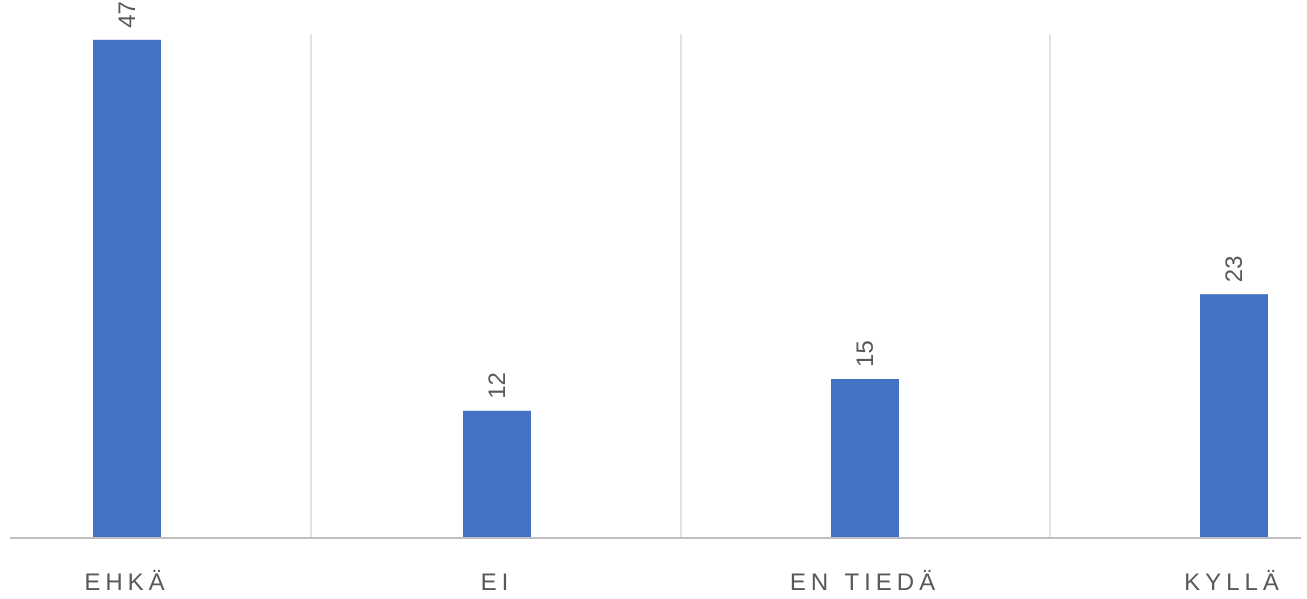 This screenshot has height=599, width=1307. What do you see at coordinates (126, 581) in the screenshot?
I see `x-axis-tick-label: EHKÄ` at bounding box center [126, 581].